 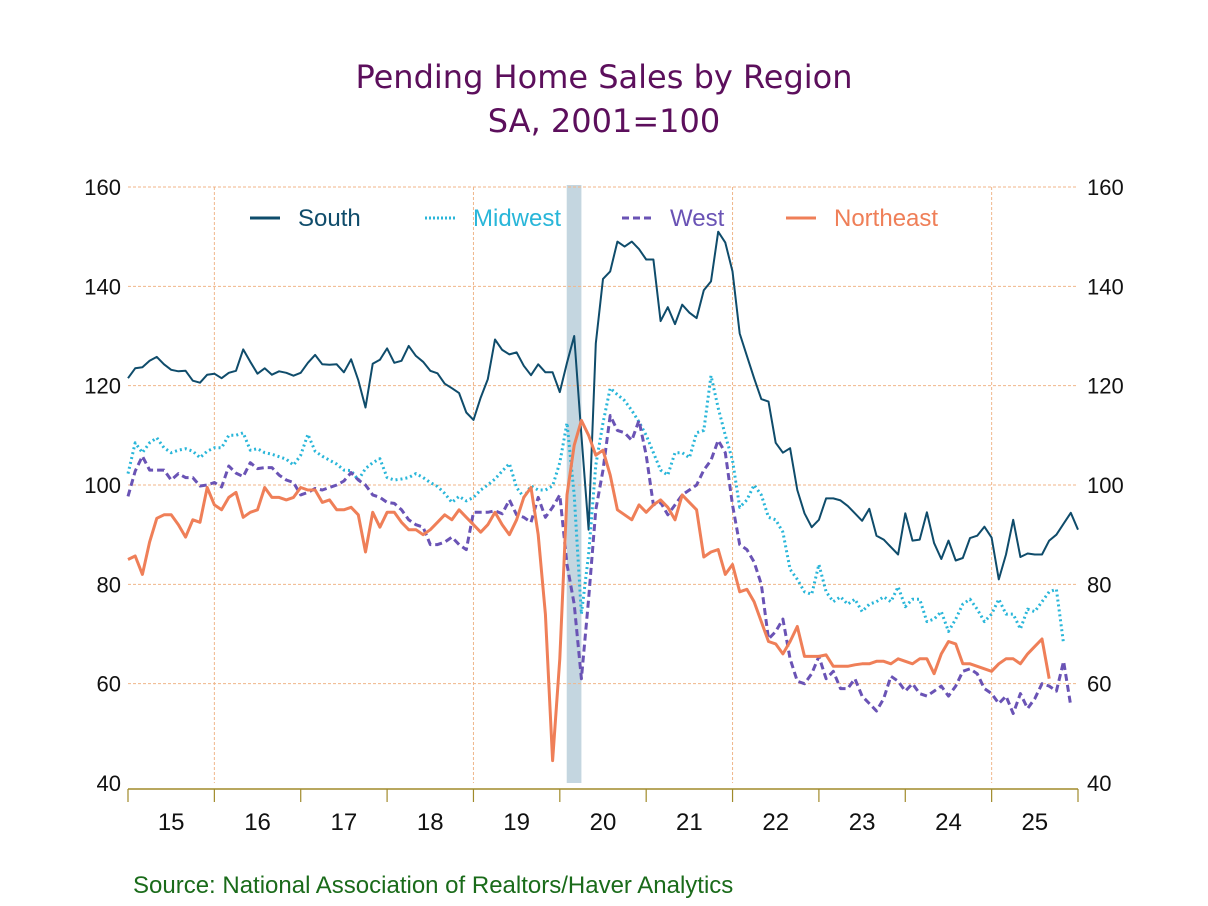 I want to click on x-tick-label: 22, so click(x=775, y=822).